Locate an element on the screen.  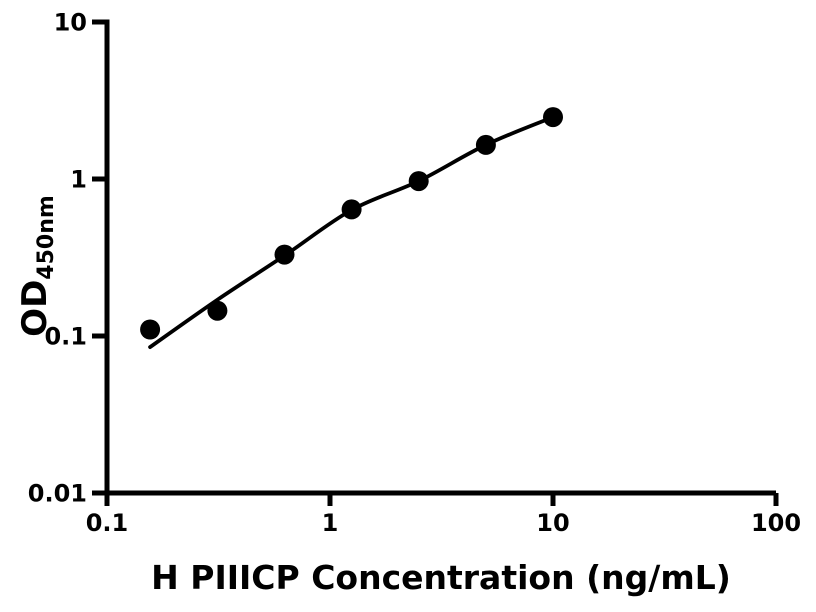
y-axis-tick-labels: 0.01 0.1 1 10 is located at coordinates (57, 258).